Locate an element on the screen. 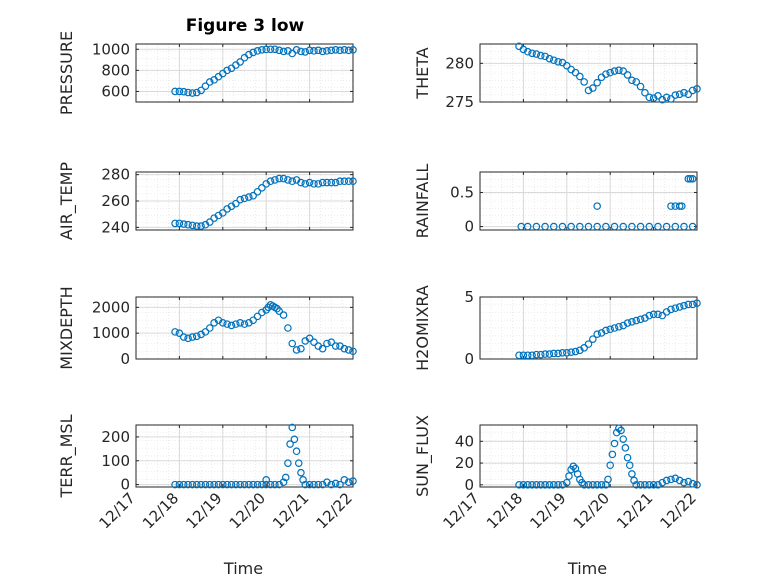 The width and height of the screenshot is (778, 583). y-axis-label: H2OMIXRA is located at coordinates (422, 328).